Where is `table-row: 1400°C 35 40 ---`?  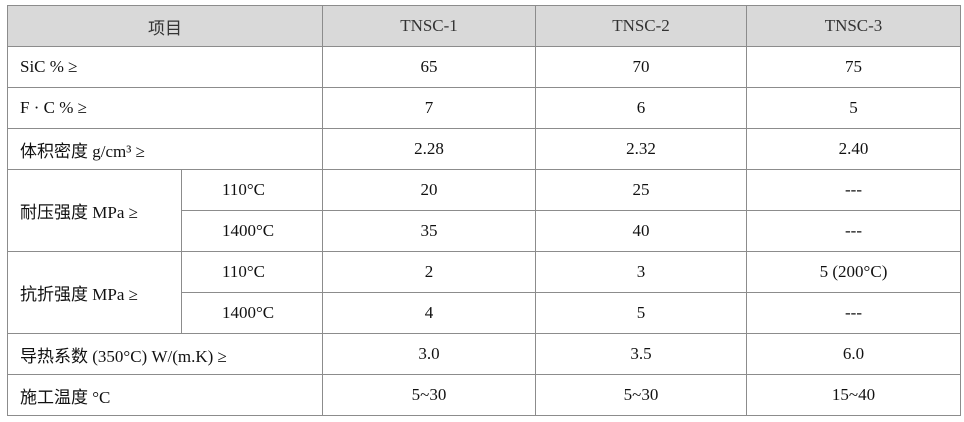
table-row: 1400°C 35 40 --- is located at coordinates (484, 231).